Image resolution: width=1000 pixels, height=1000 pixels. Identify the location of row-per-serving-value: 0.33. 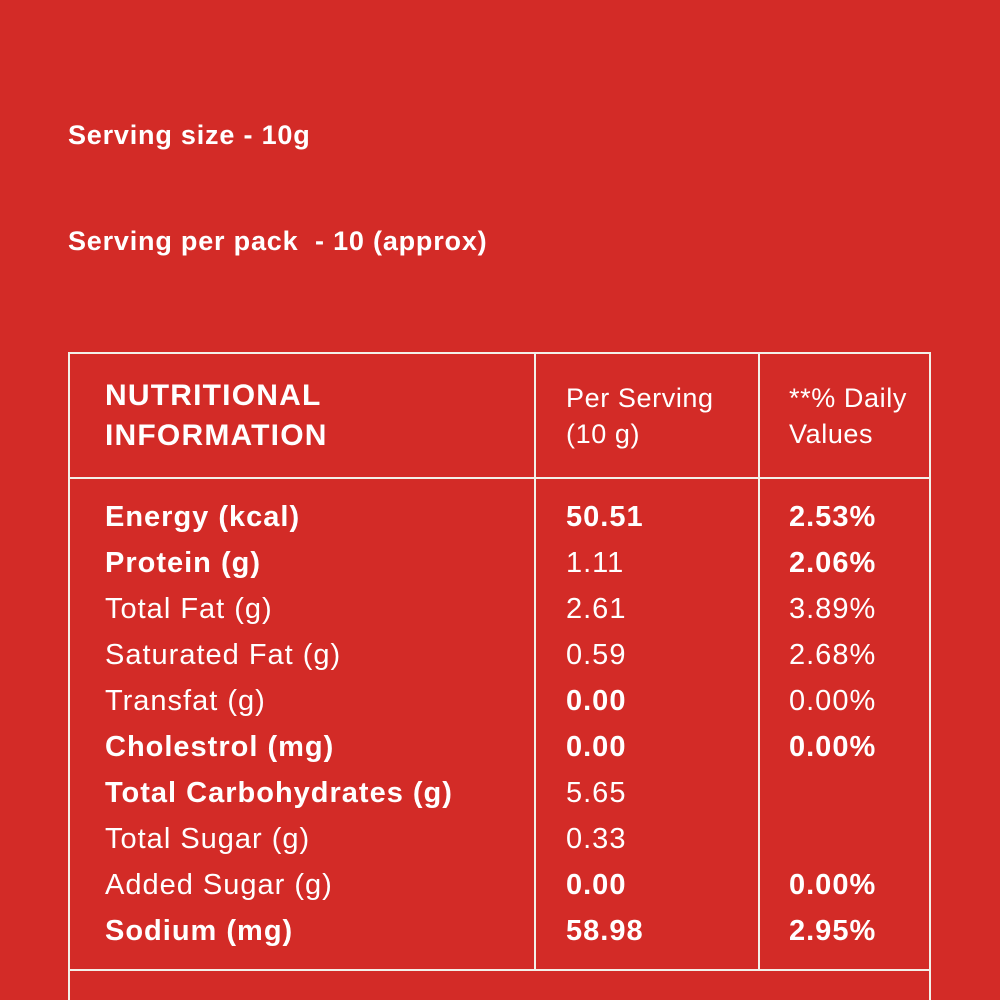
(596, 838).